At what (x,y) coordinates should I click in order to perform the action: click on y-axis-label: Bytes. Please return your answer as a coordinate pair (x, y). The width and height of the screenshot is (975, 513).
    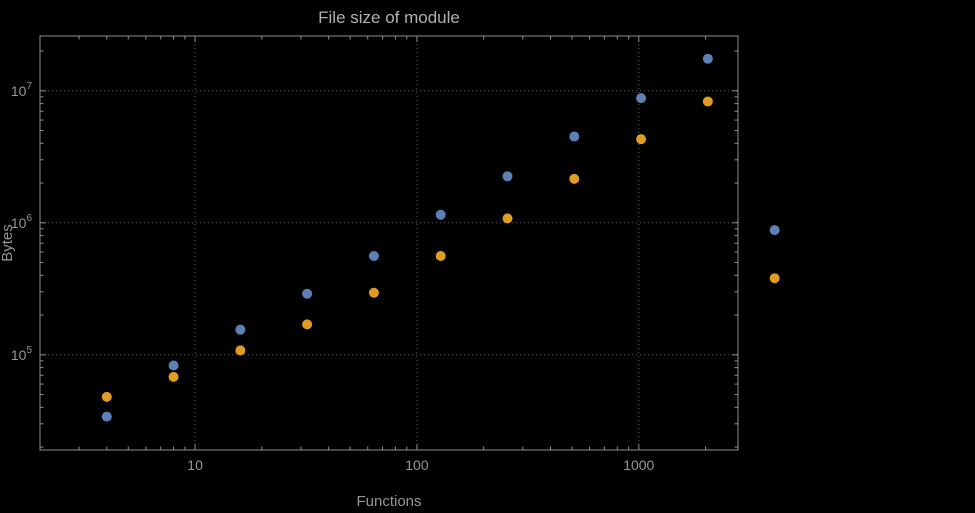
    Looking at the image, I should click on (8, 243).